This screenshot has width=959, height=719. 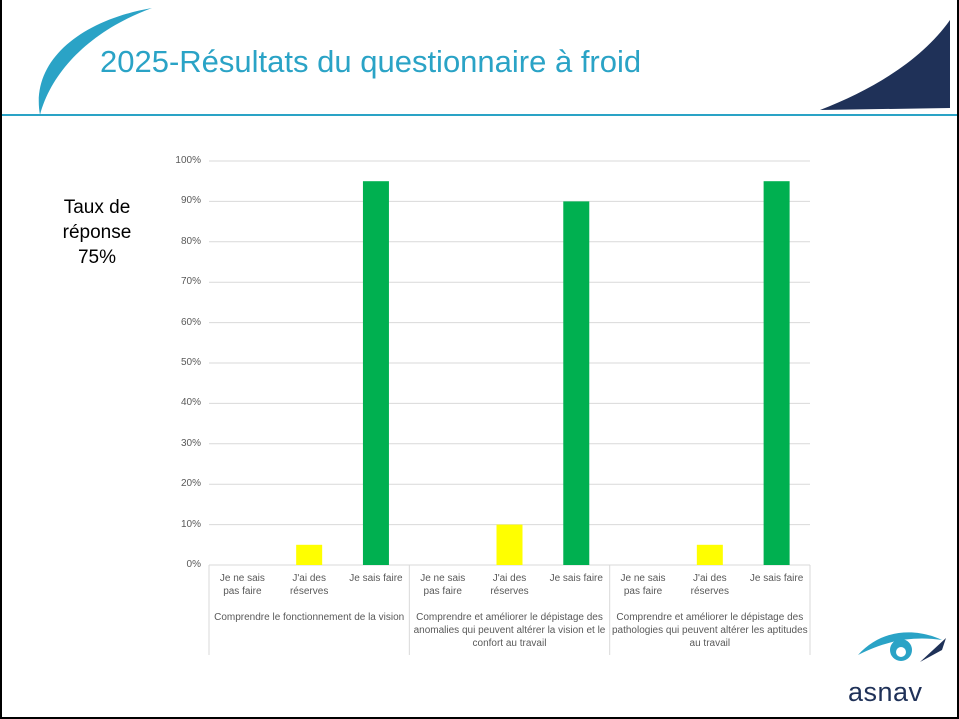 What do you see at coordinates (933, 650) in the screenshot?
I see `logo-stroke` at bounding box center [933, 650].